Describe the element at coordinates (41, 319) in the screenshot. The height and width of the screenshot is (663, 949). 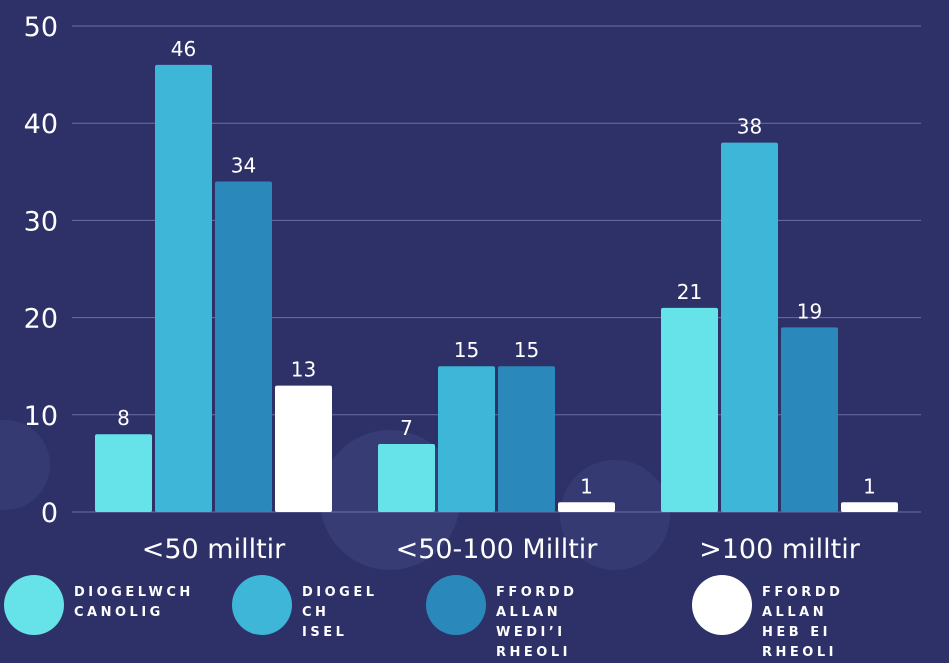
I see `y-tick-label: 20` at that location.